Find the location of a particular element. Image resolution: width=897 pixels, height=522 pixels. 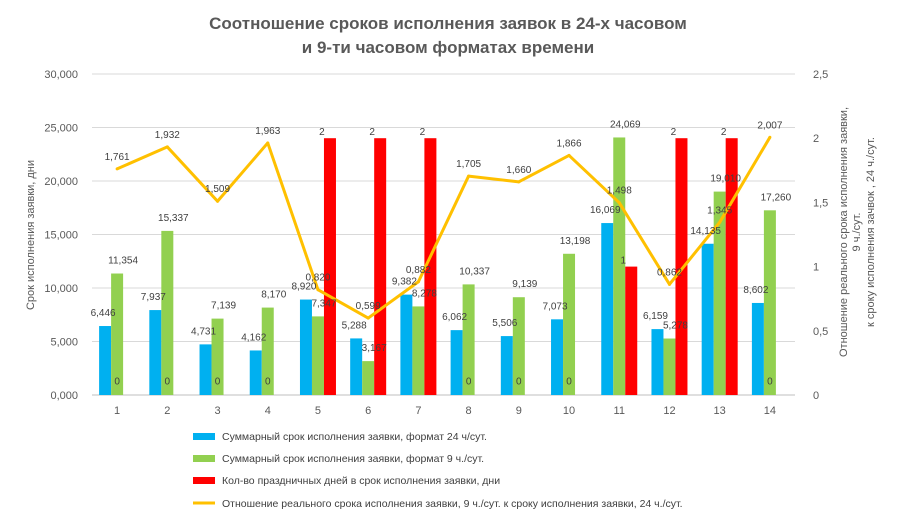

left-axis-ticks: 0,000 5,000 10,000 15,000 20,000 25,000 30,000 is located at coordinates (61, 235).